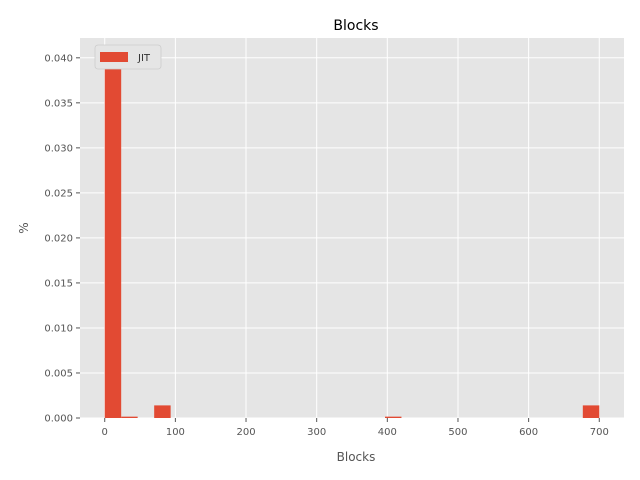 This screenshot has height=480, width=640. What do you see at coordinates (58, 373) in the screenshot?
I see `y-tick-label: 0.005` at bounding box center [58, 373].